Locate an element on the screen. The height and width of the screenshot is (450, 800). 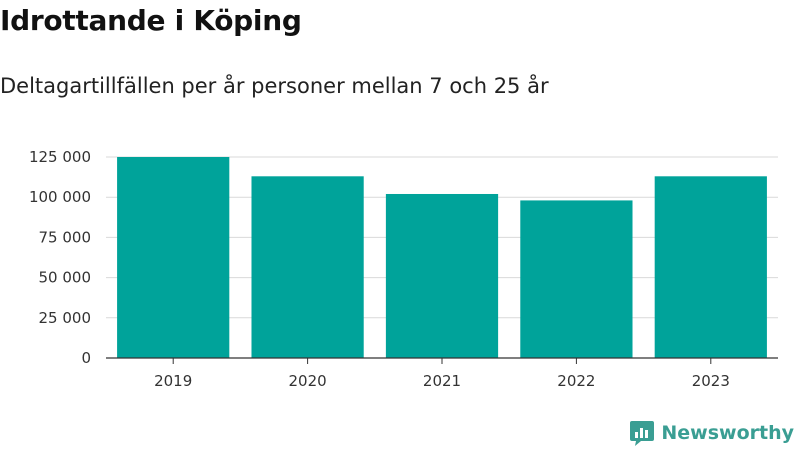
brand-logo: Newsworthy is located at coordinates (711, 433).